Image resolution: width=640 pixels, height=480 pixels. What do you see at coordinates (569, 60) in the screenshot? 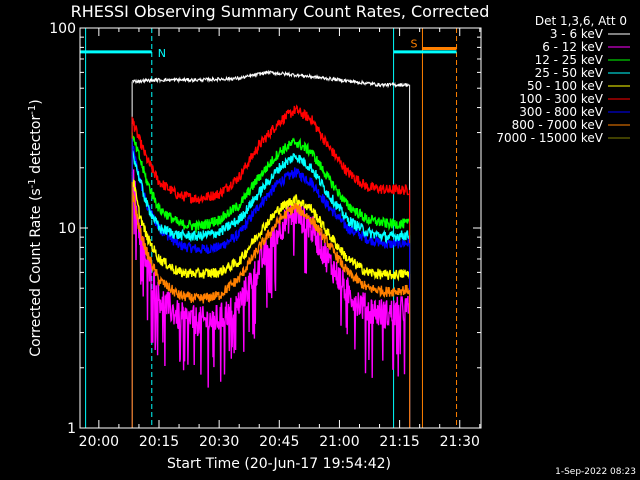
I see `legend-label: 12 - 25 keV` at bounding box center [569, 60].